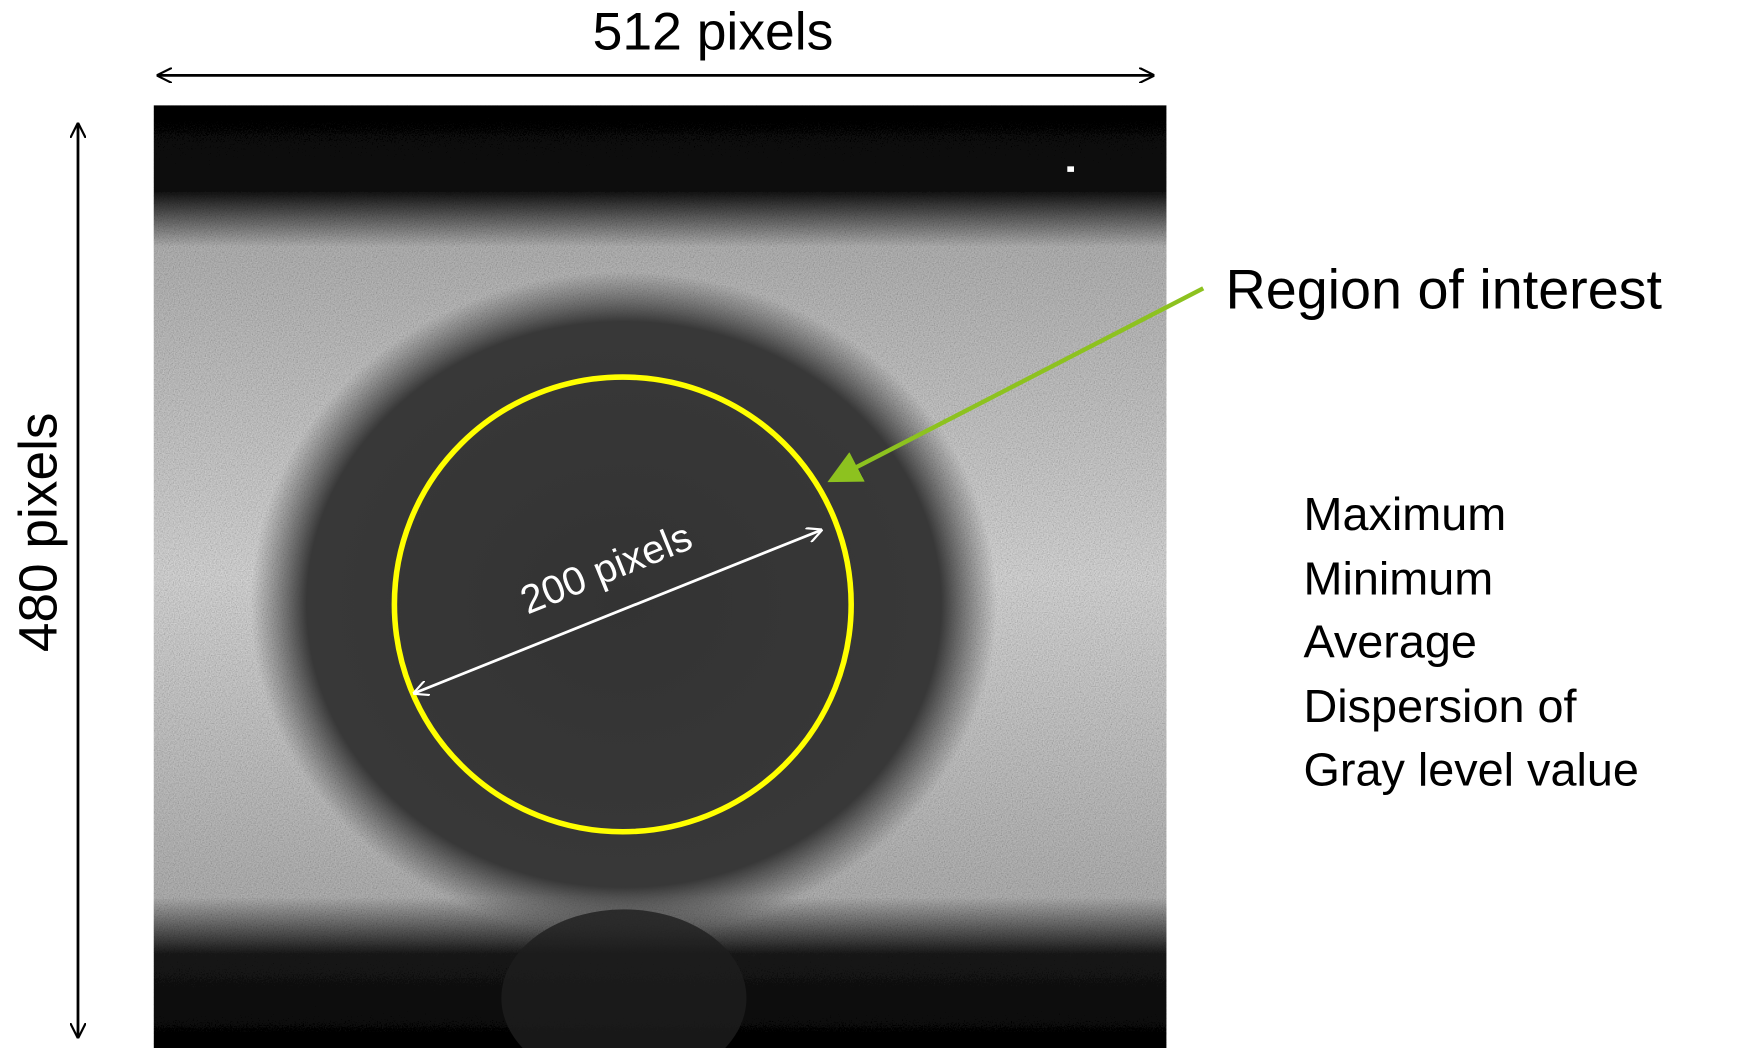  What do you see at coordinates (1016, 384) in the screenshot?
I see `roi-pointer` at bounding box center [1016, 384].